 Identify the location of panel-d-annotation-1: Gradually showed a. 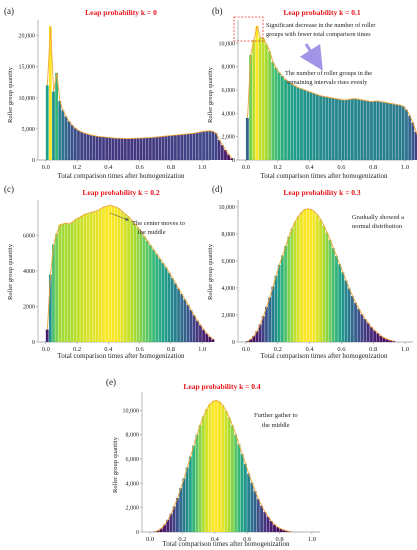
(378, 217).